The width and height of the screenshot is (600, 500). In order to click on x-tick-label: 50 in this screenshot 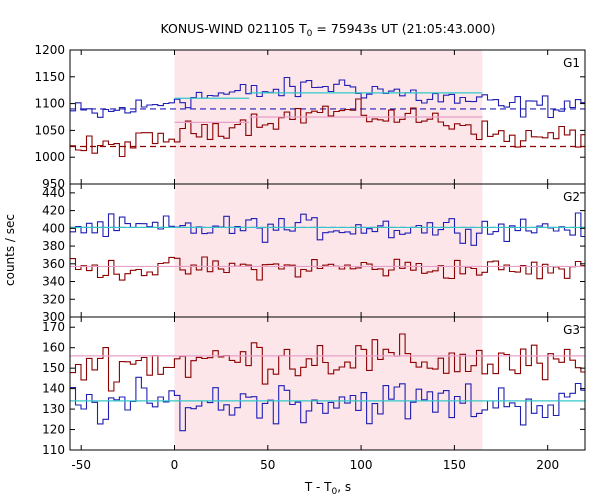, I will do `click(267, 465)`.